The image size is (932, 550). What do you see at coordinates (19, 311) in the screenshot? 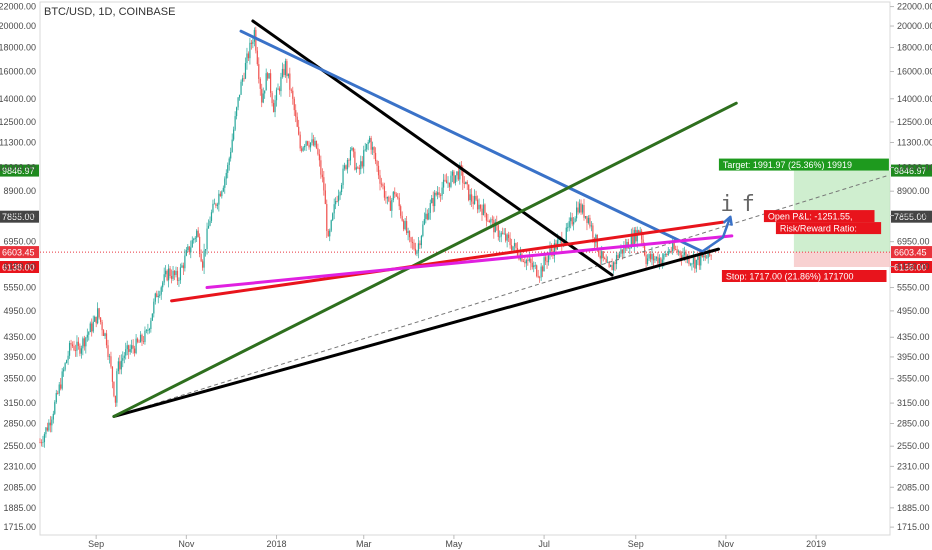
I see `y-tick-left-13: 4950.00` at bounding box center [19, 311].